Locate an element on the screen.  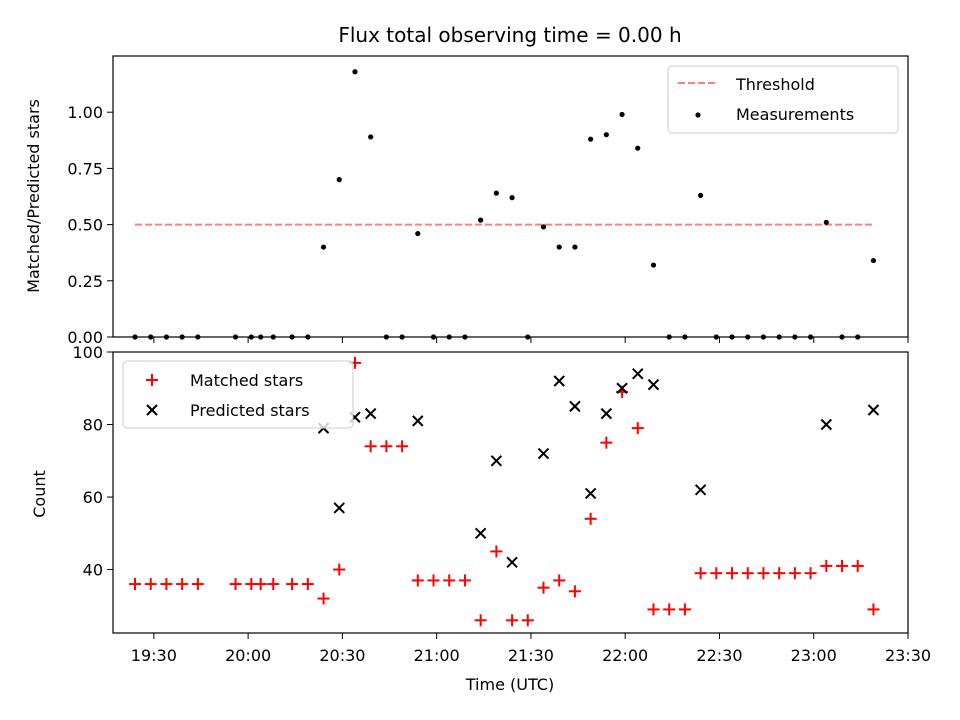
ratio-legend-box is located at coordinates (783, 99).